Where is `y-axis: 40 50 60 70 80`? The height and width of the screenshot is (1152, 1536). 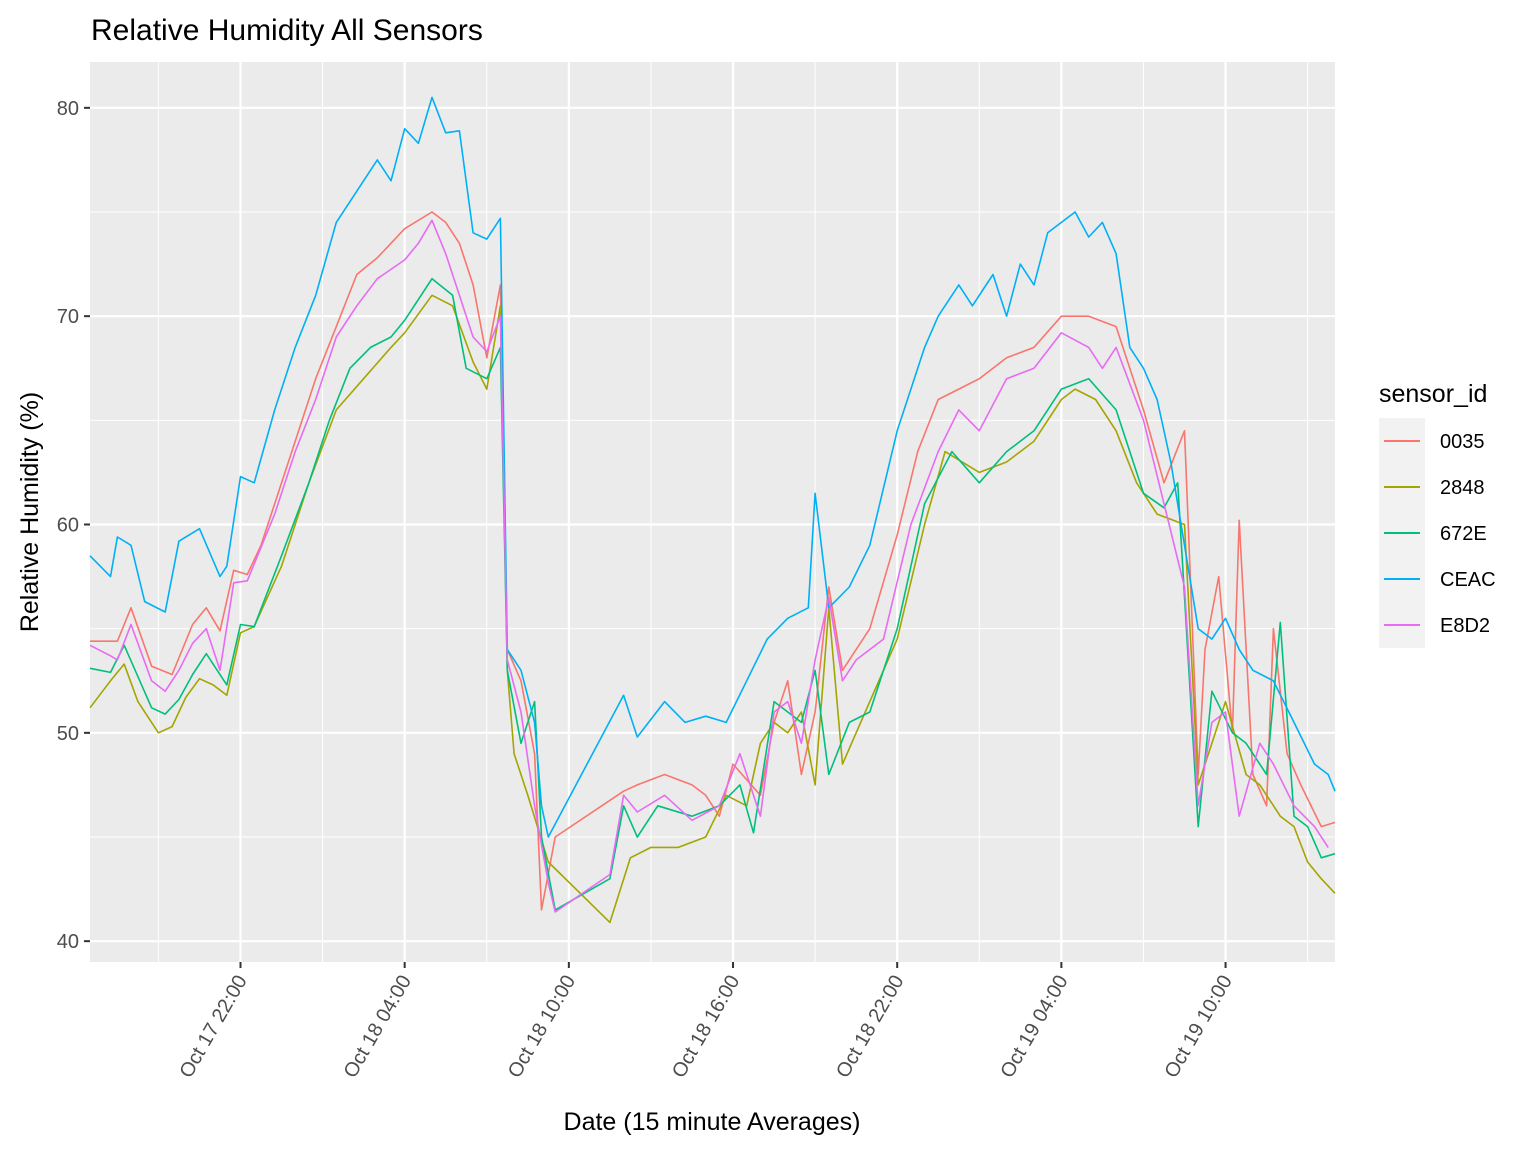
y-axis: 40 50 60 70 80 is located at coordinates (73, 525).